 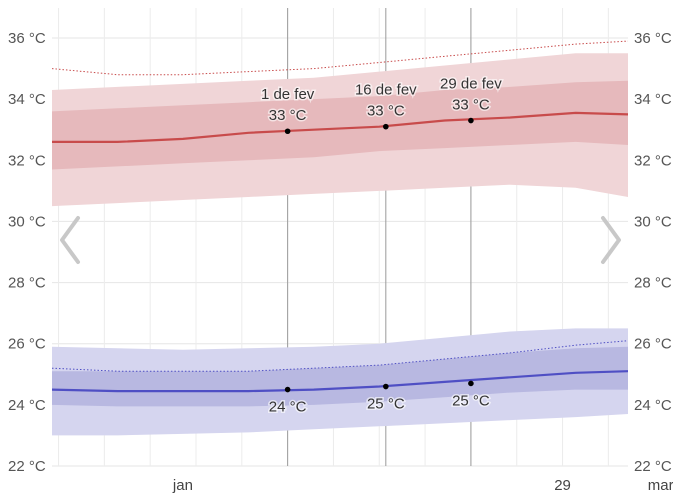 I want to click on high-record-line, so click(x=340, y=58).